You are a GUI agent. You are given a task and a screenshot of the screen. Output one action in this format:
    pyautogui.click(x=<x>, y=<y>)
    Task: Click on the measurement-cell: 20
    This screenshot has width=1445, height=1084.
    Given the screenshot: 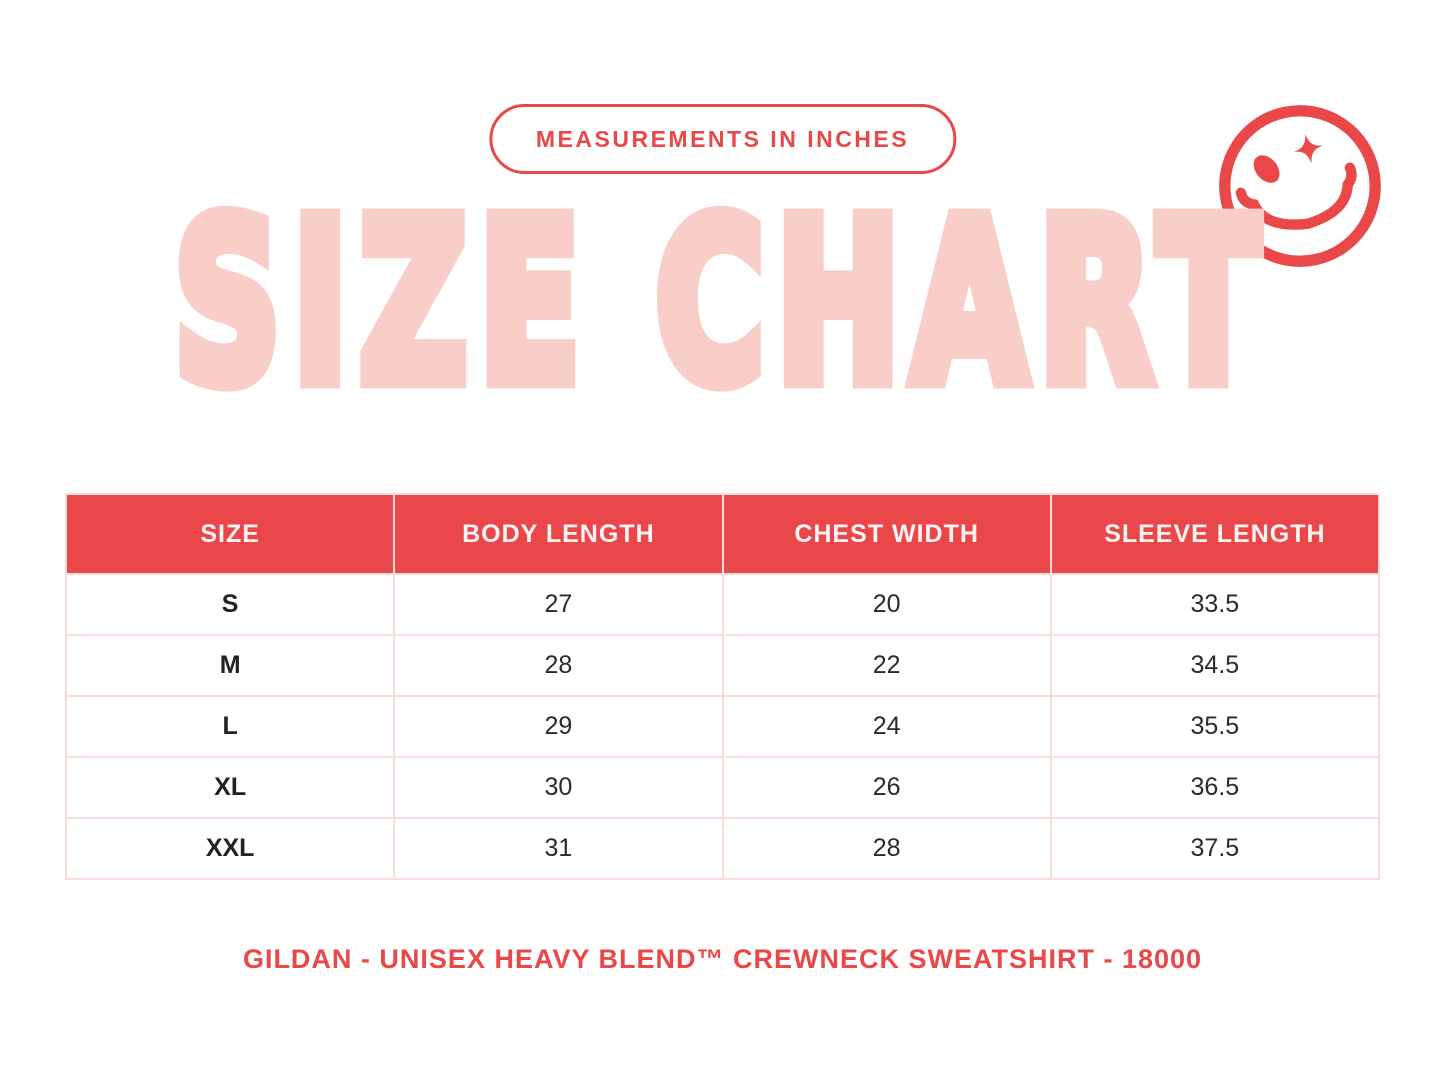 What is the action you would take?
    pyautogui.click(x=886, y=604)
    